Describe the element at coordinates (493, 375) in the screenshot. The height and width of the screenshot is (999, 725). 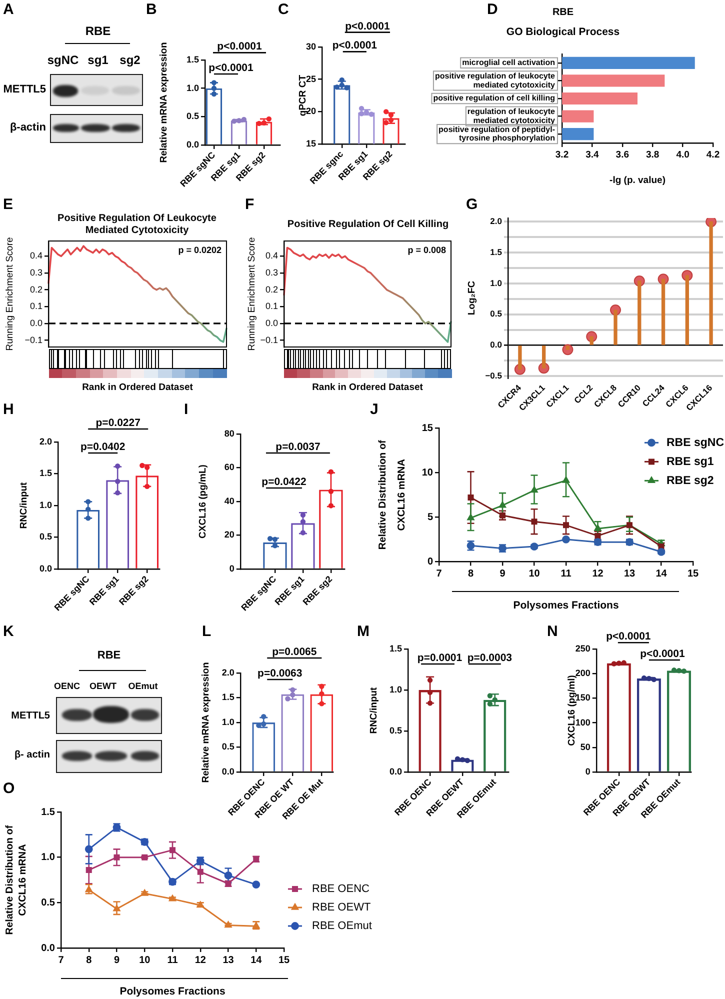
I see `y-tick-label: −0.5` at that location.